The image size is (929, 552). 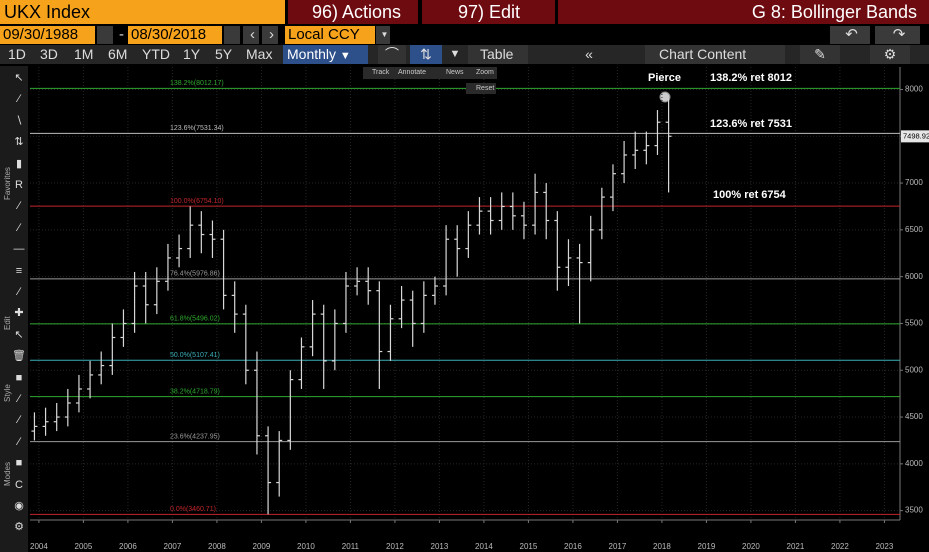 What do you see at coordinates (195, 391) in the screenshot?
I see `retracement-label: 38.2%(4718.79)` at bounding box center [195, 391].